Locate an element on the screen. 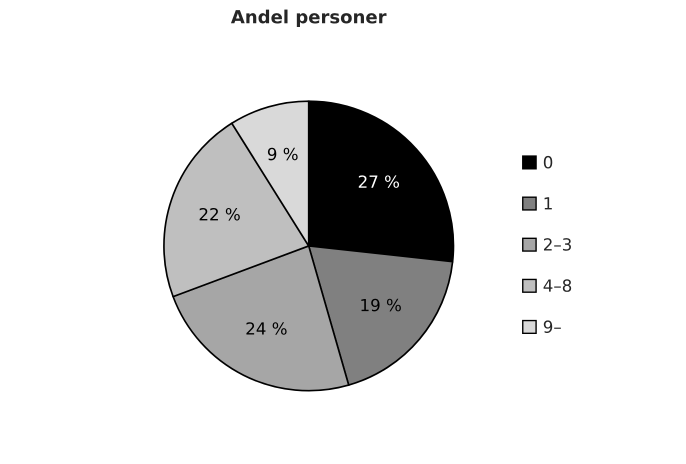 The height and width of the screenshot is (464, 686). data-label: 19 % is located at coordinates (381, 305).